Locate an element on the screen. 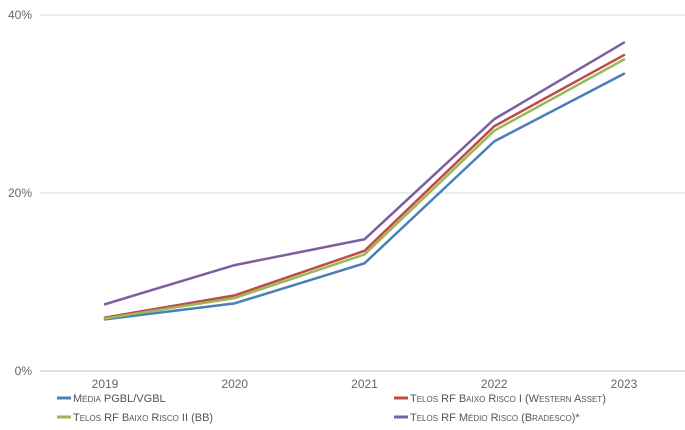 The width and height of the screenshot is (685, 430). legend-item-0: Média PGBL/VGBL is located at coordinates (111, 399).